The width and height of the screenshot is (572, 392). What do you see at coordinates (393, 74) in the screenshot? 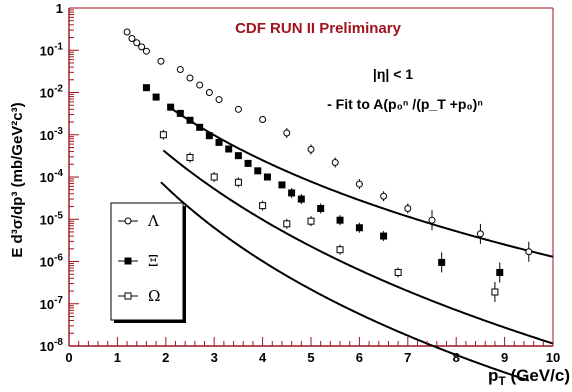
I see `eta-cut-annotation: |η| < 1` at bounding box center [393, 74].